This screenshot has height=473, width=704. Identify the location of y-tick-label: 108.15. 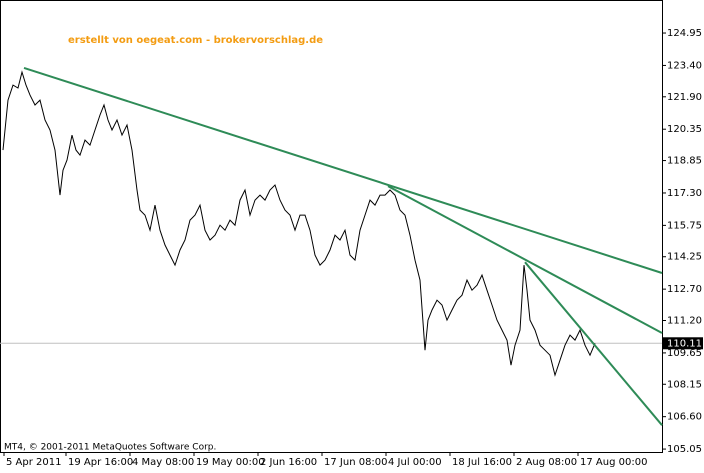
(684, 384).